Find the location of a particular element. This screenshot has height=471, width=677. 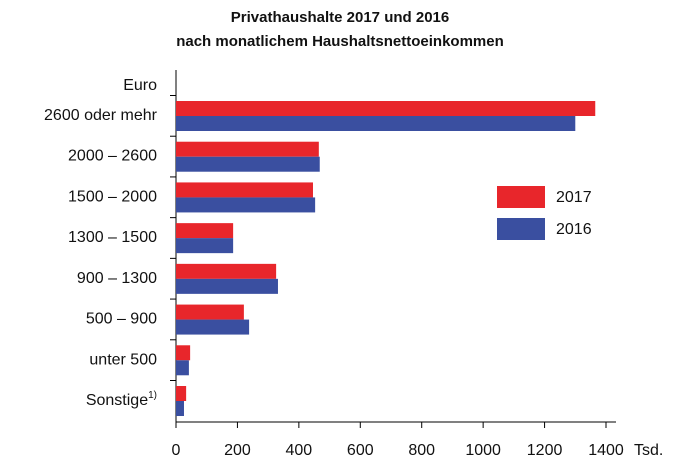

x-tick-label: 800 is located at coordinates (421, 450).